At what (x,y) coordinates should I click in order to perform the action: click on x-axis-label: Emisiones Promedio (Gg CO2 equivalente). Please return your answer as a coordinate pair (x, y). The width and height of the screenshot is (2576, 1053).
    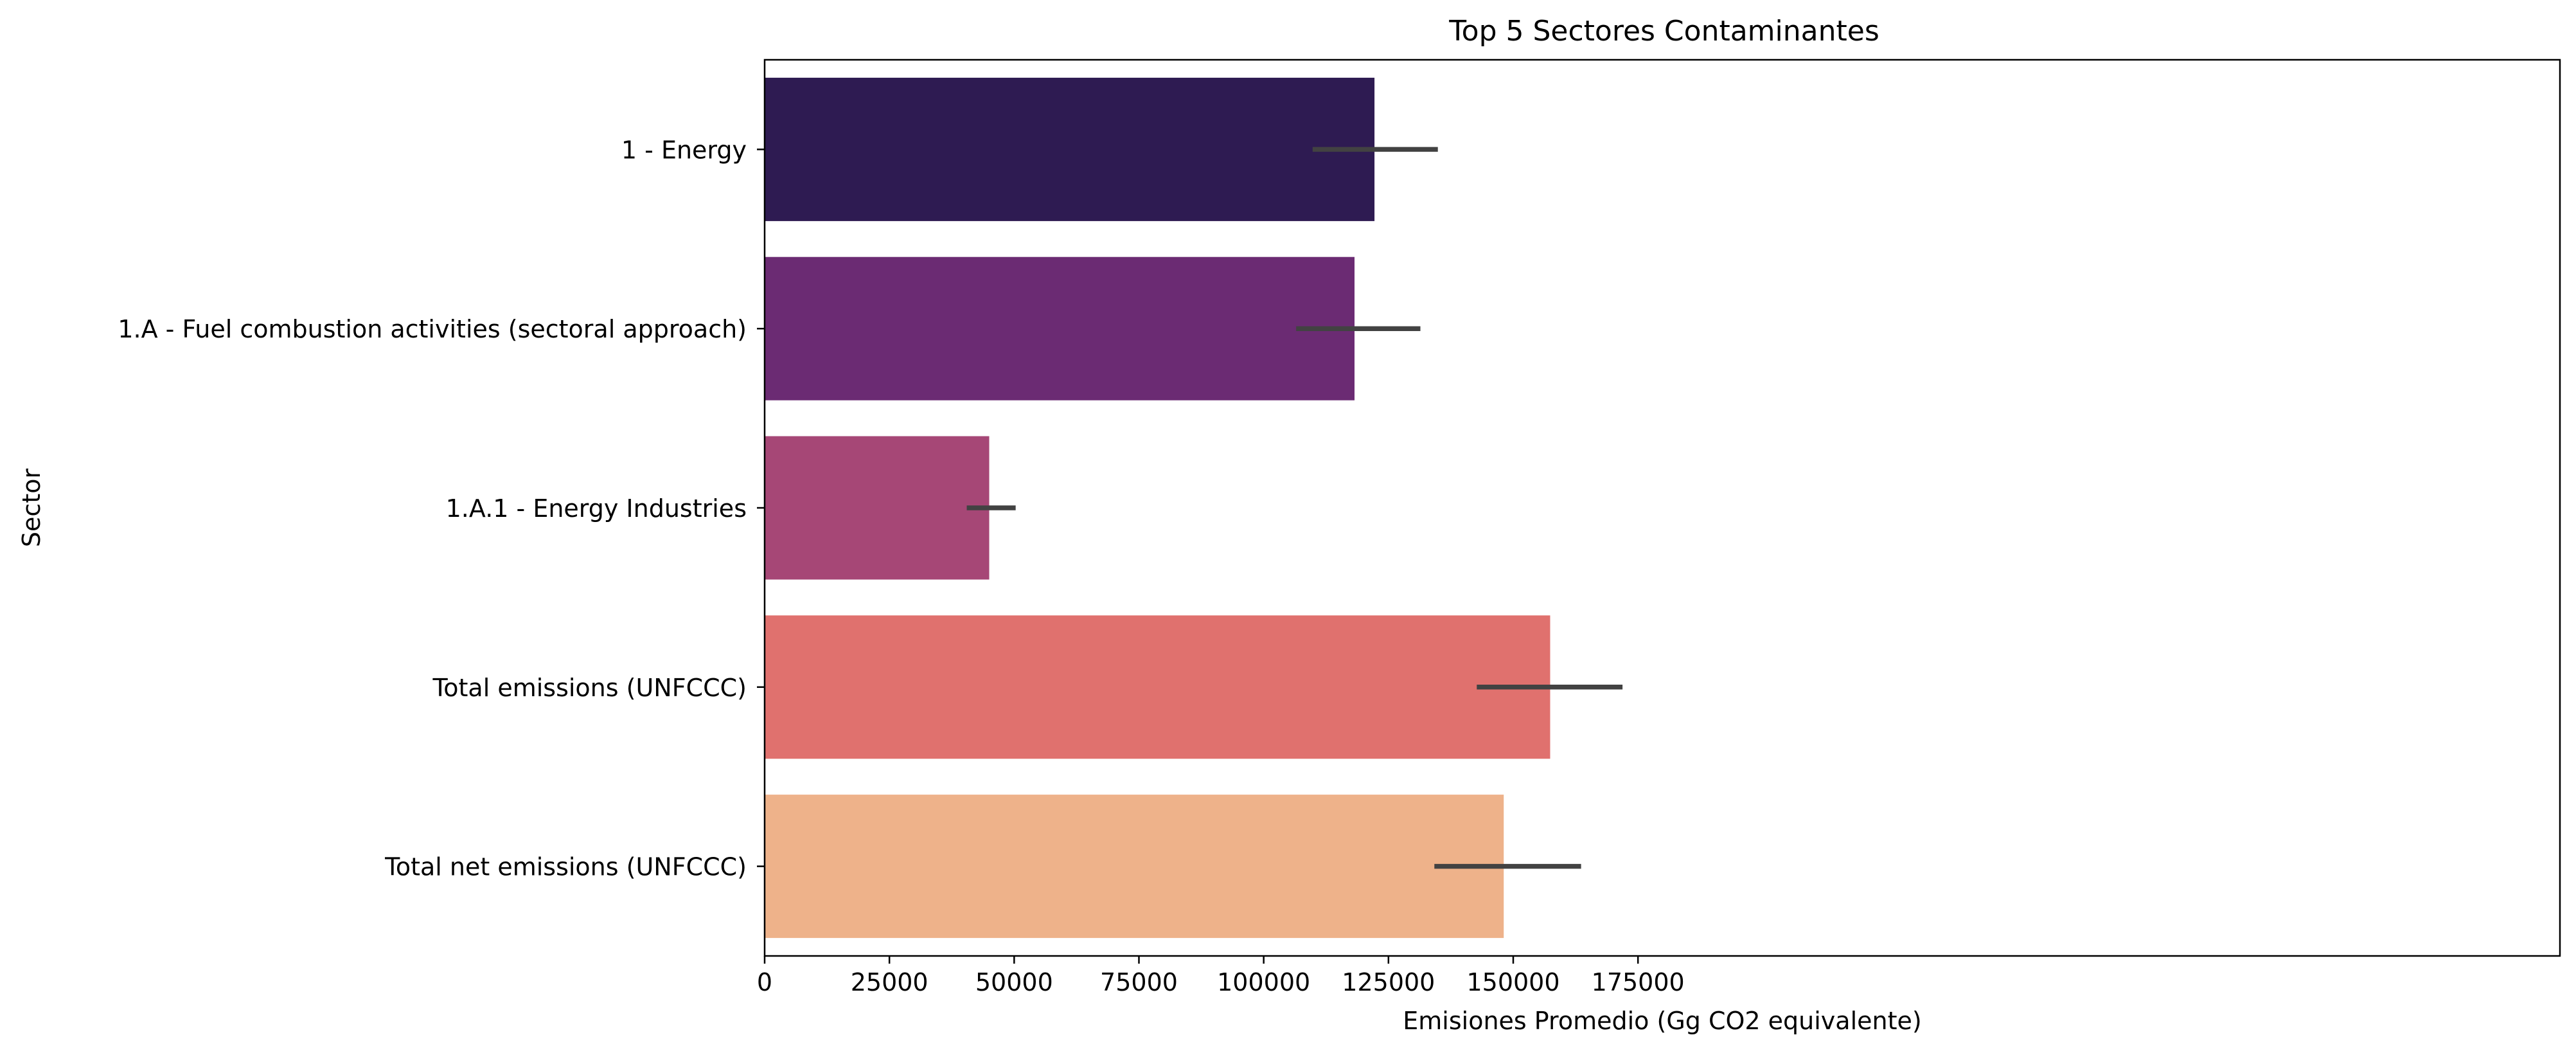
    Looking at the image, I should click on (1662, 1021).